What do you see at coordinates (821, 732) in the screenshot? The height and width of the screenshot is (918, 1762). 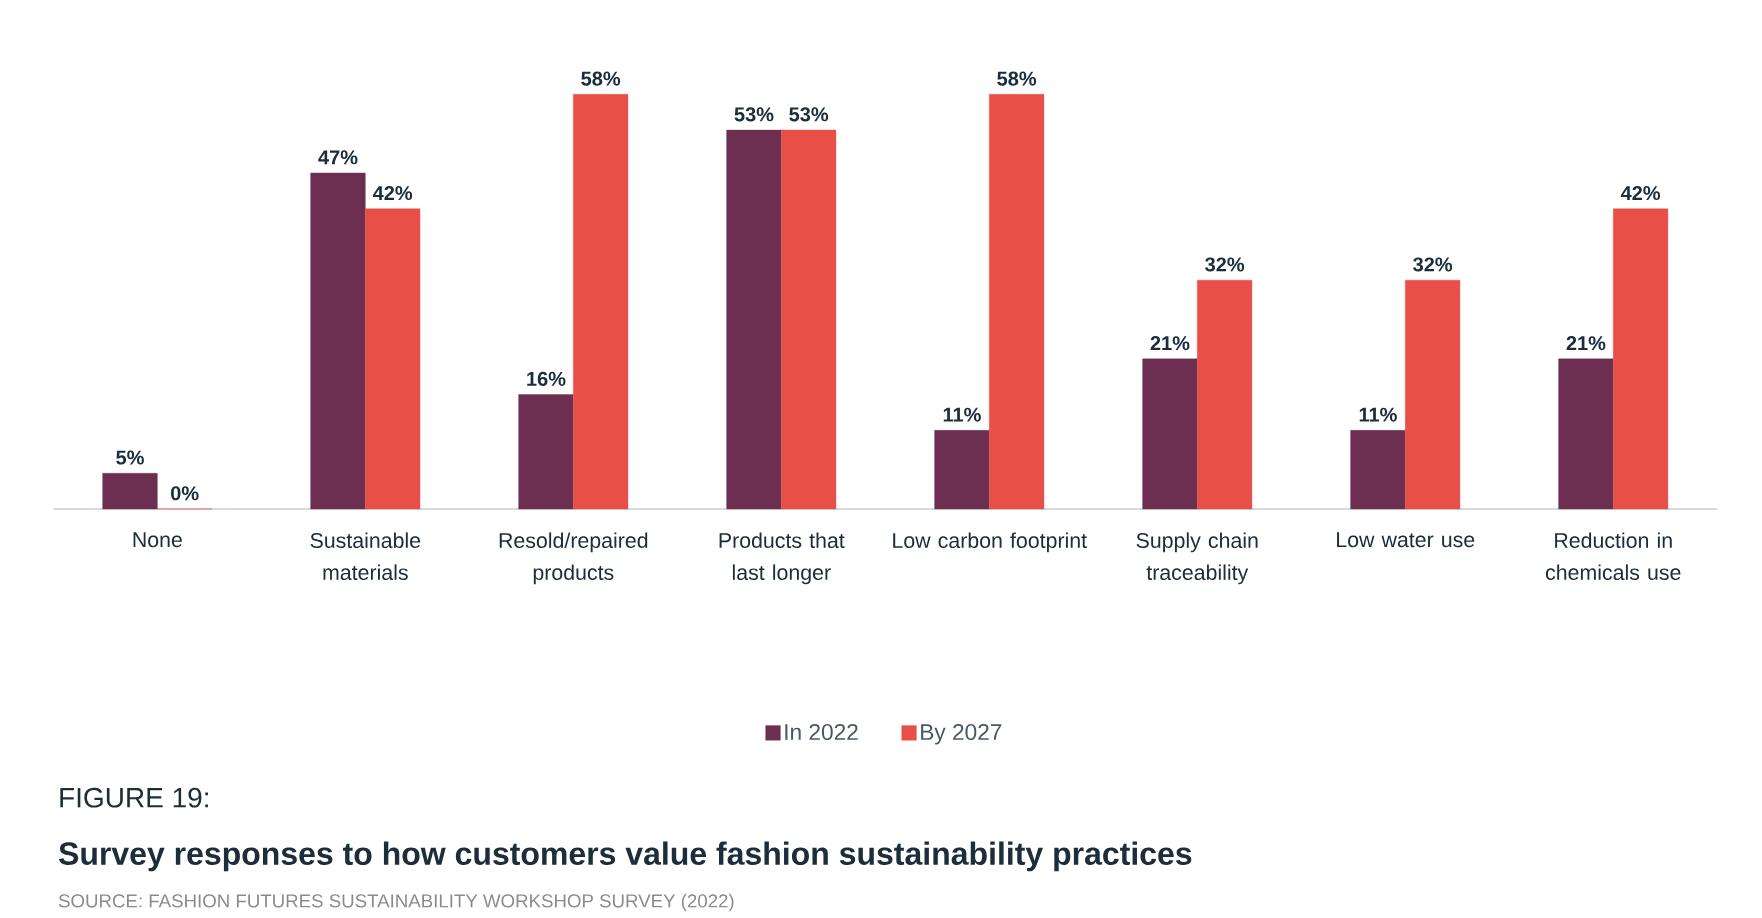 I see `legend-label: In 2022` at bounding box center [821, 732].